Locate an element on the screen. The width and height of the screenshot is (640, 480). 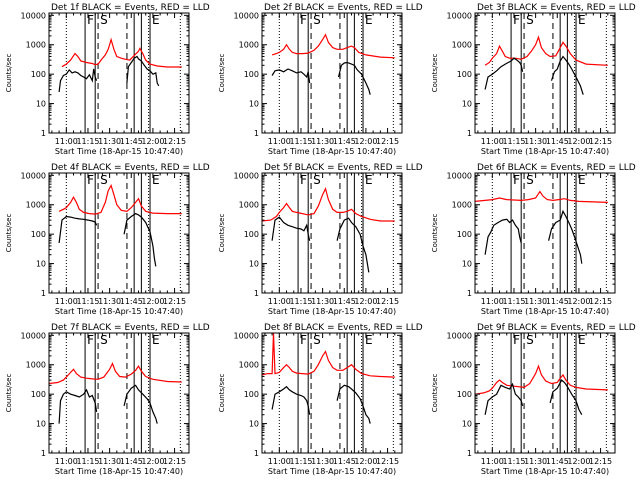
panel-title: Det 1f BLACK = Events, RED = LLD is located at coordinates (130, 8).